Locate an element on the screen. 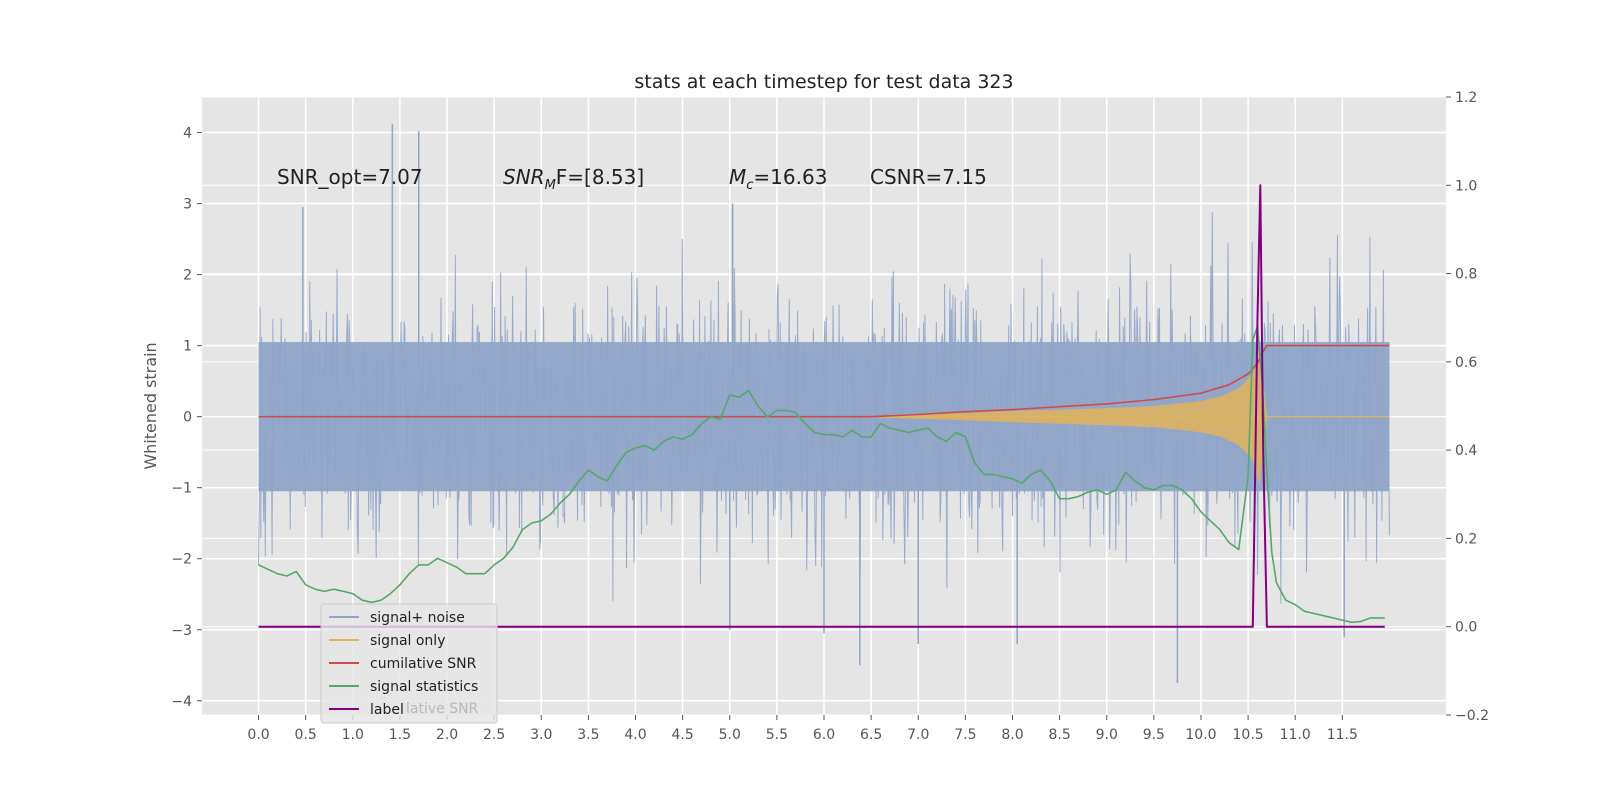 The width and height of the screenshot is (1600, 800). annotation-csnr: CSNR=7.15 is located at coordinates (928, 177).